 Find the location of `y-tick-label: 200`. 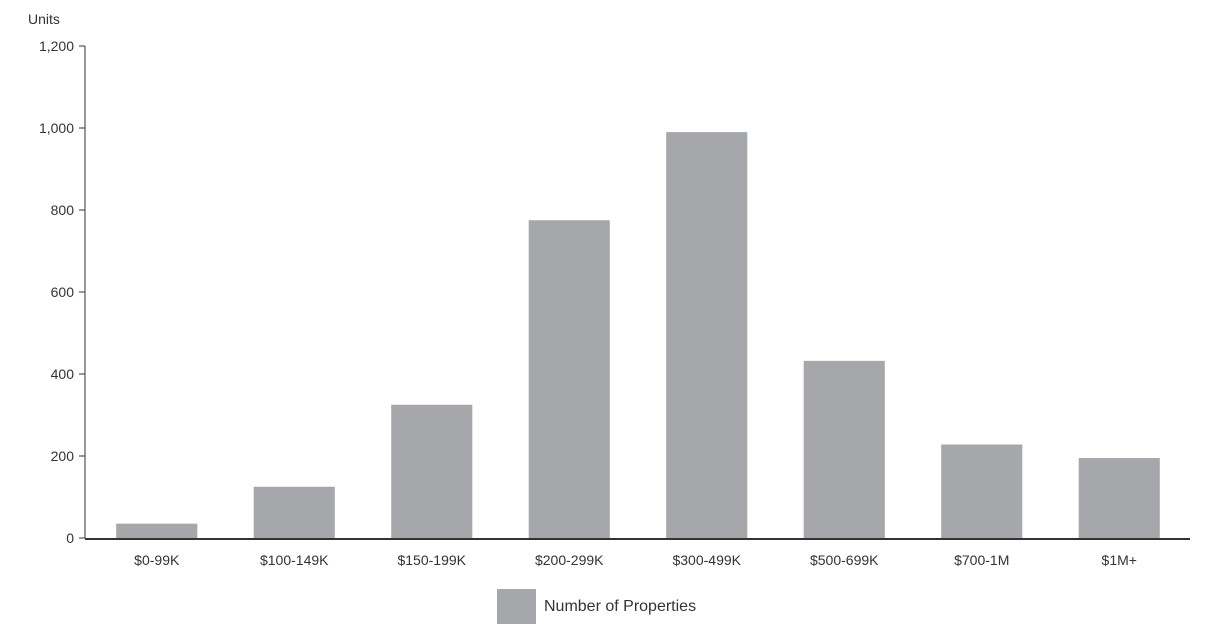

y-tick-label: 200 is located at coordinates (63, 456).